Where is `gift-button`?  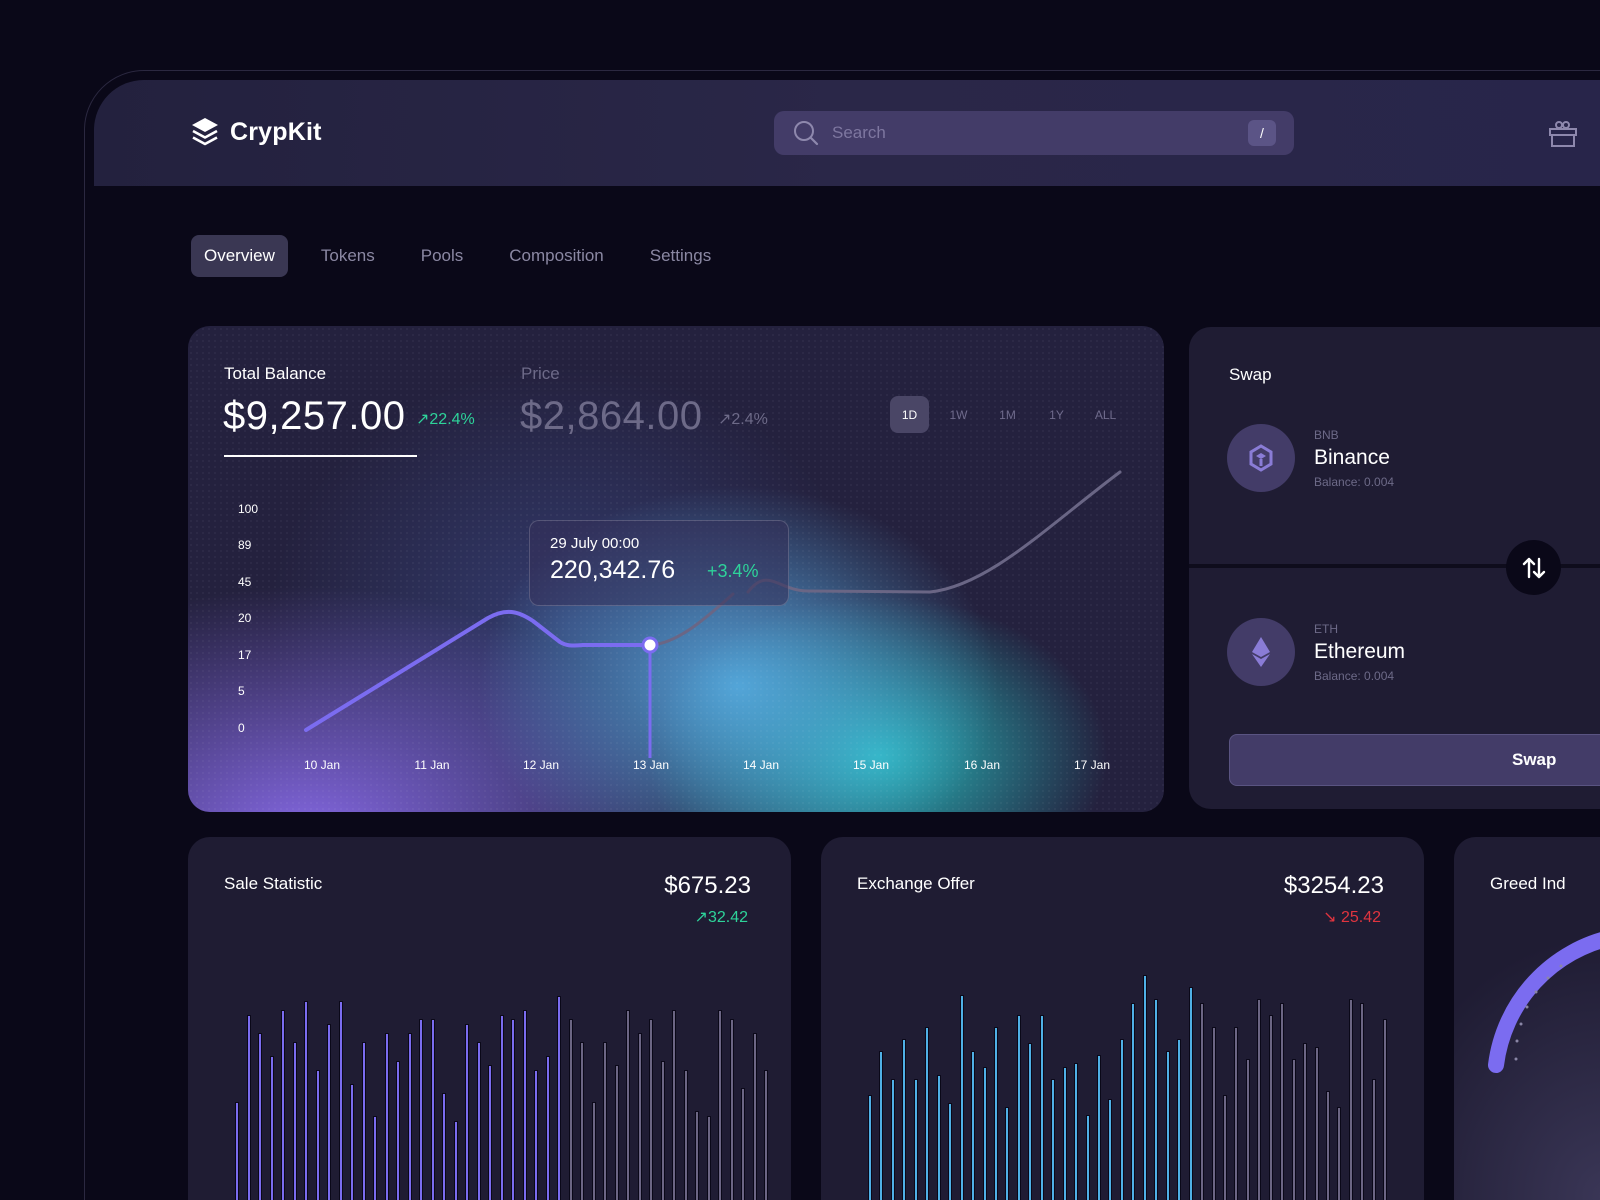 gift-button is located at coordinates (1563, 137).